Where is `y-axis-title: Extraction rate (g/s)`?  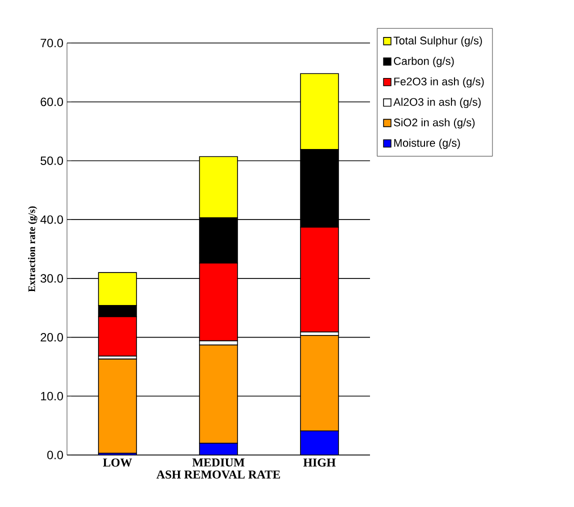 y-axis-title: Extraction rate (g/s) is located at coordinates (33, 249).